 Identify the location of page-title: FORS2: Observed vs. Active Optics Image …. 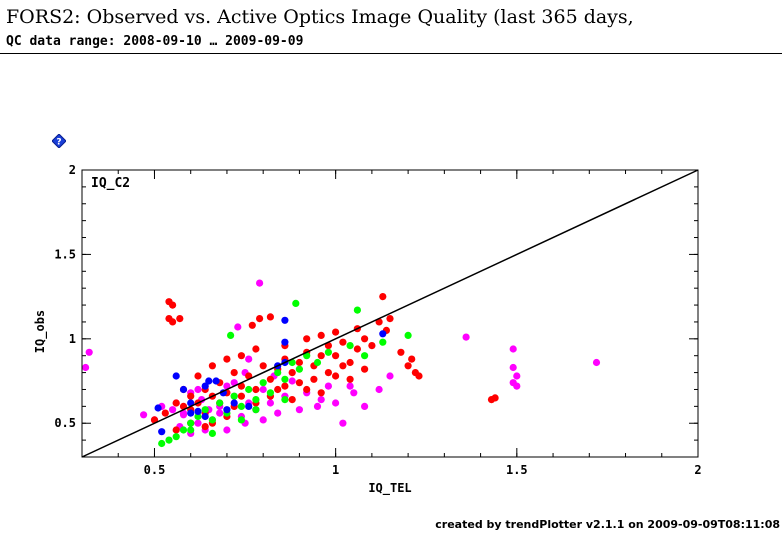
(320, 17).